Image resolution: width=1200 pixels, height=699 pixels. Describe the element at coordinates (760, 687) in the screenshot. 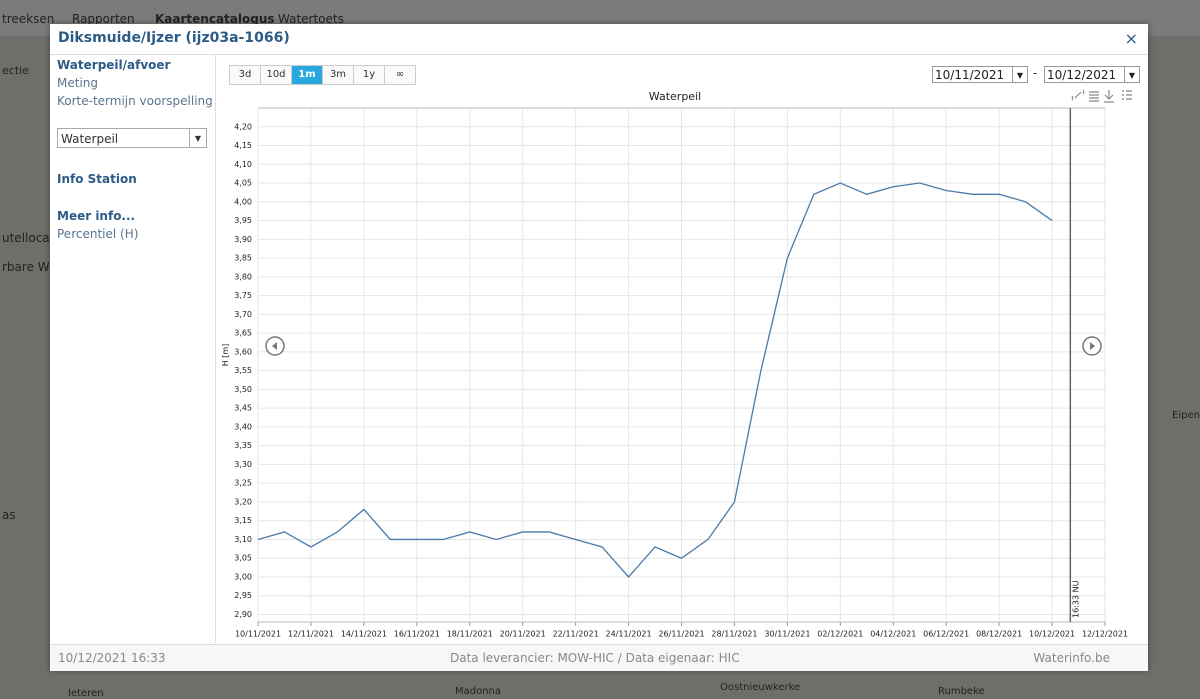

I see `map-label: Oostnieuwkerke` at that location.